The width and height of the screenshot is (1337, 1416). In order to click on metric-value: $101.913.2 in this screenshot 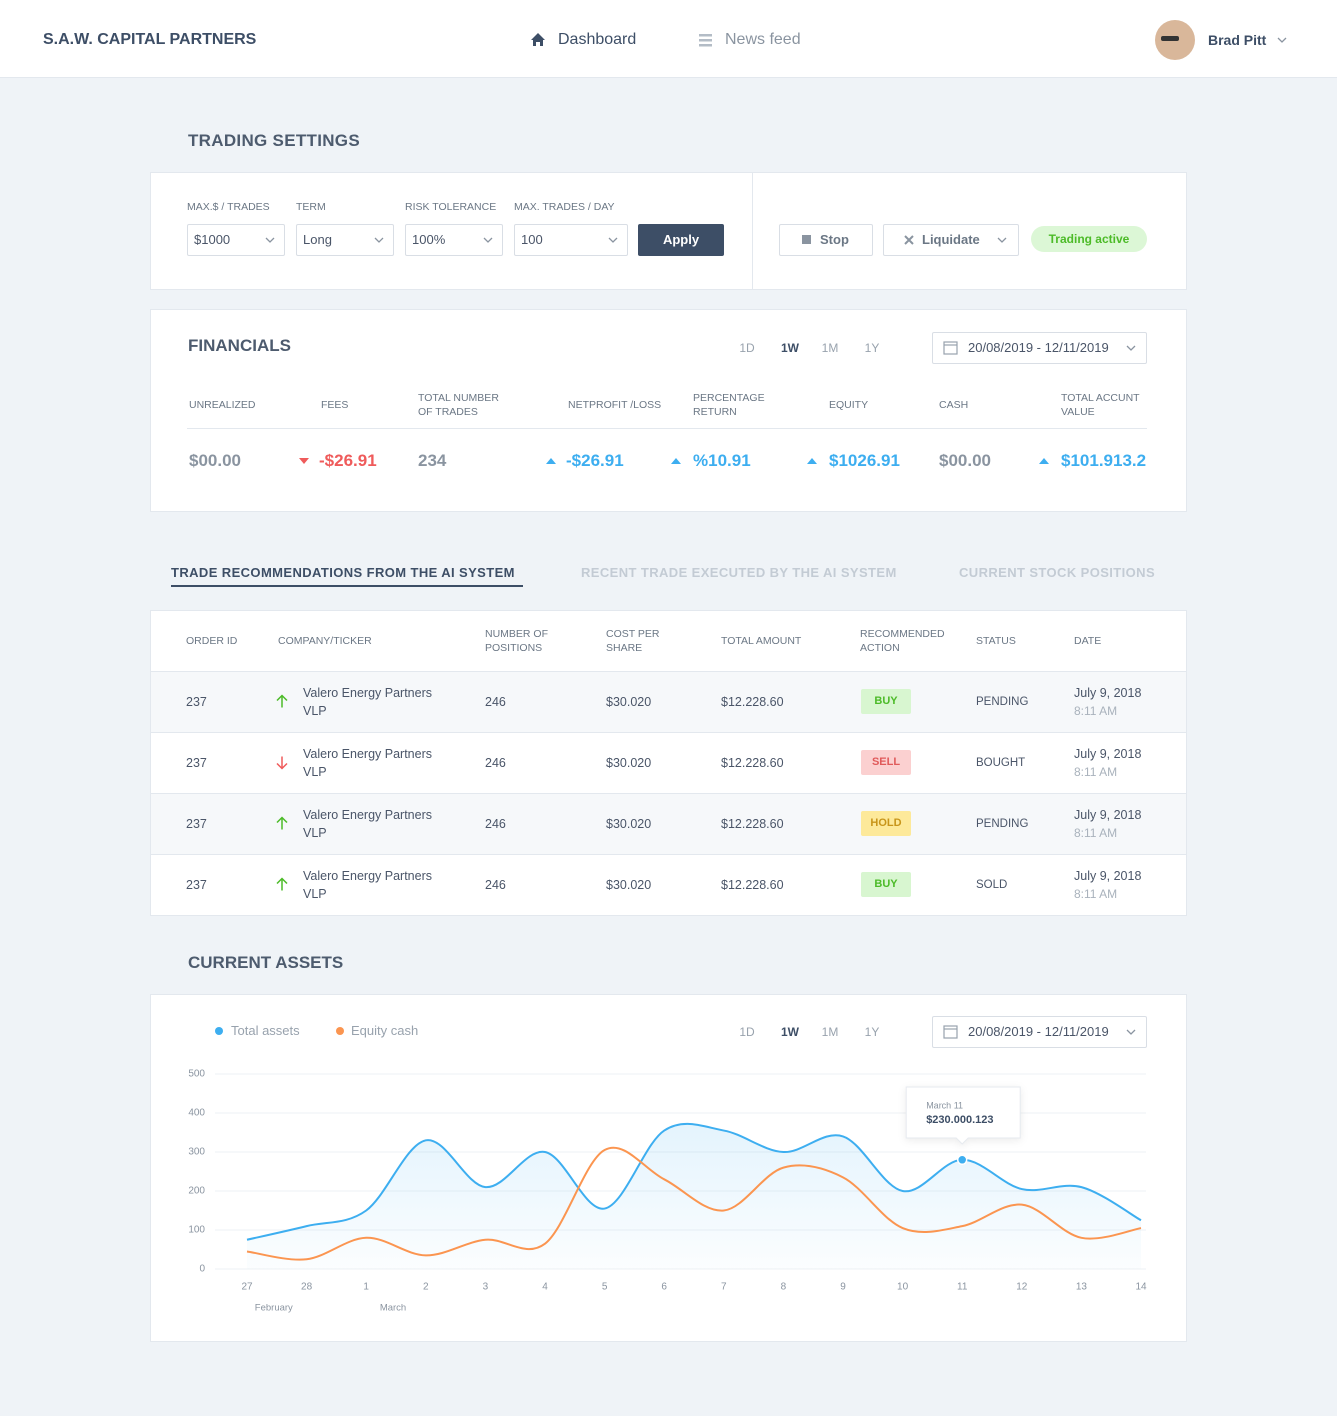, I will do `click(1104, 460)`.